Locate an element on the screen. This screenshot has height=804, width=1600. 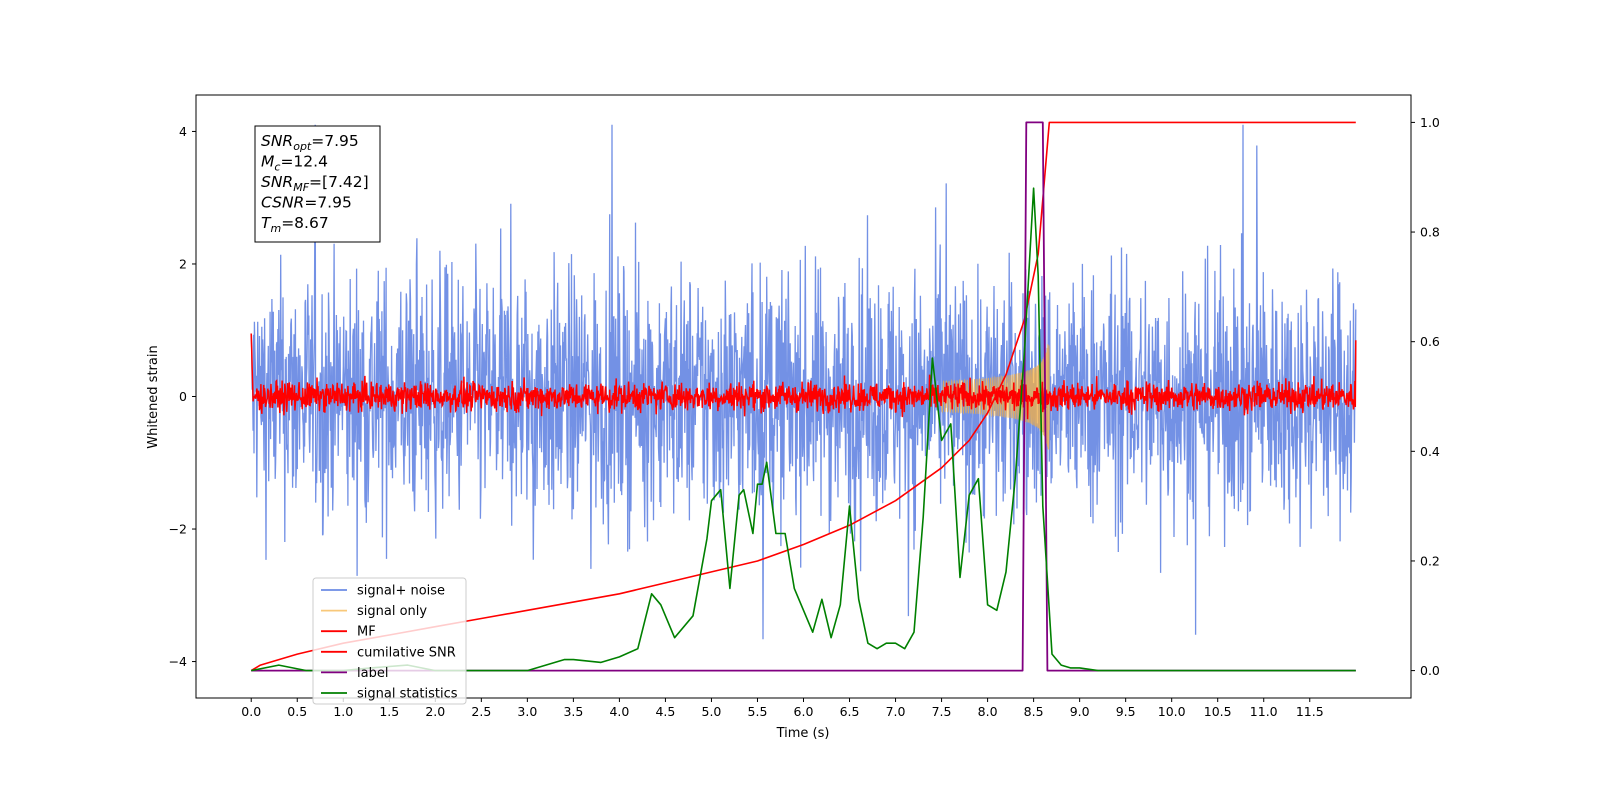
x-tick-label: 0.0 is located at coordinates (251, 711).